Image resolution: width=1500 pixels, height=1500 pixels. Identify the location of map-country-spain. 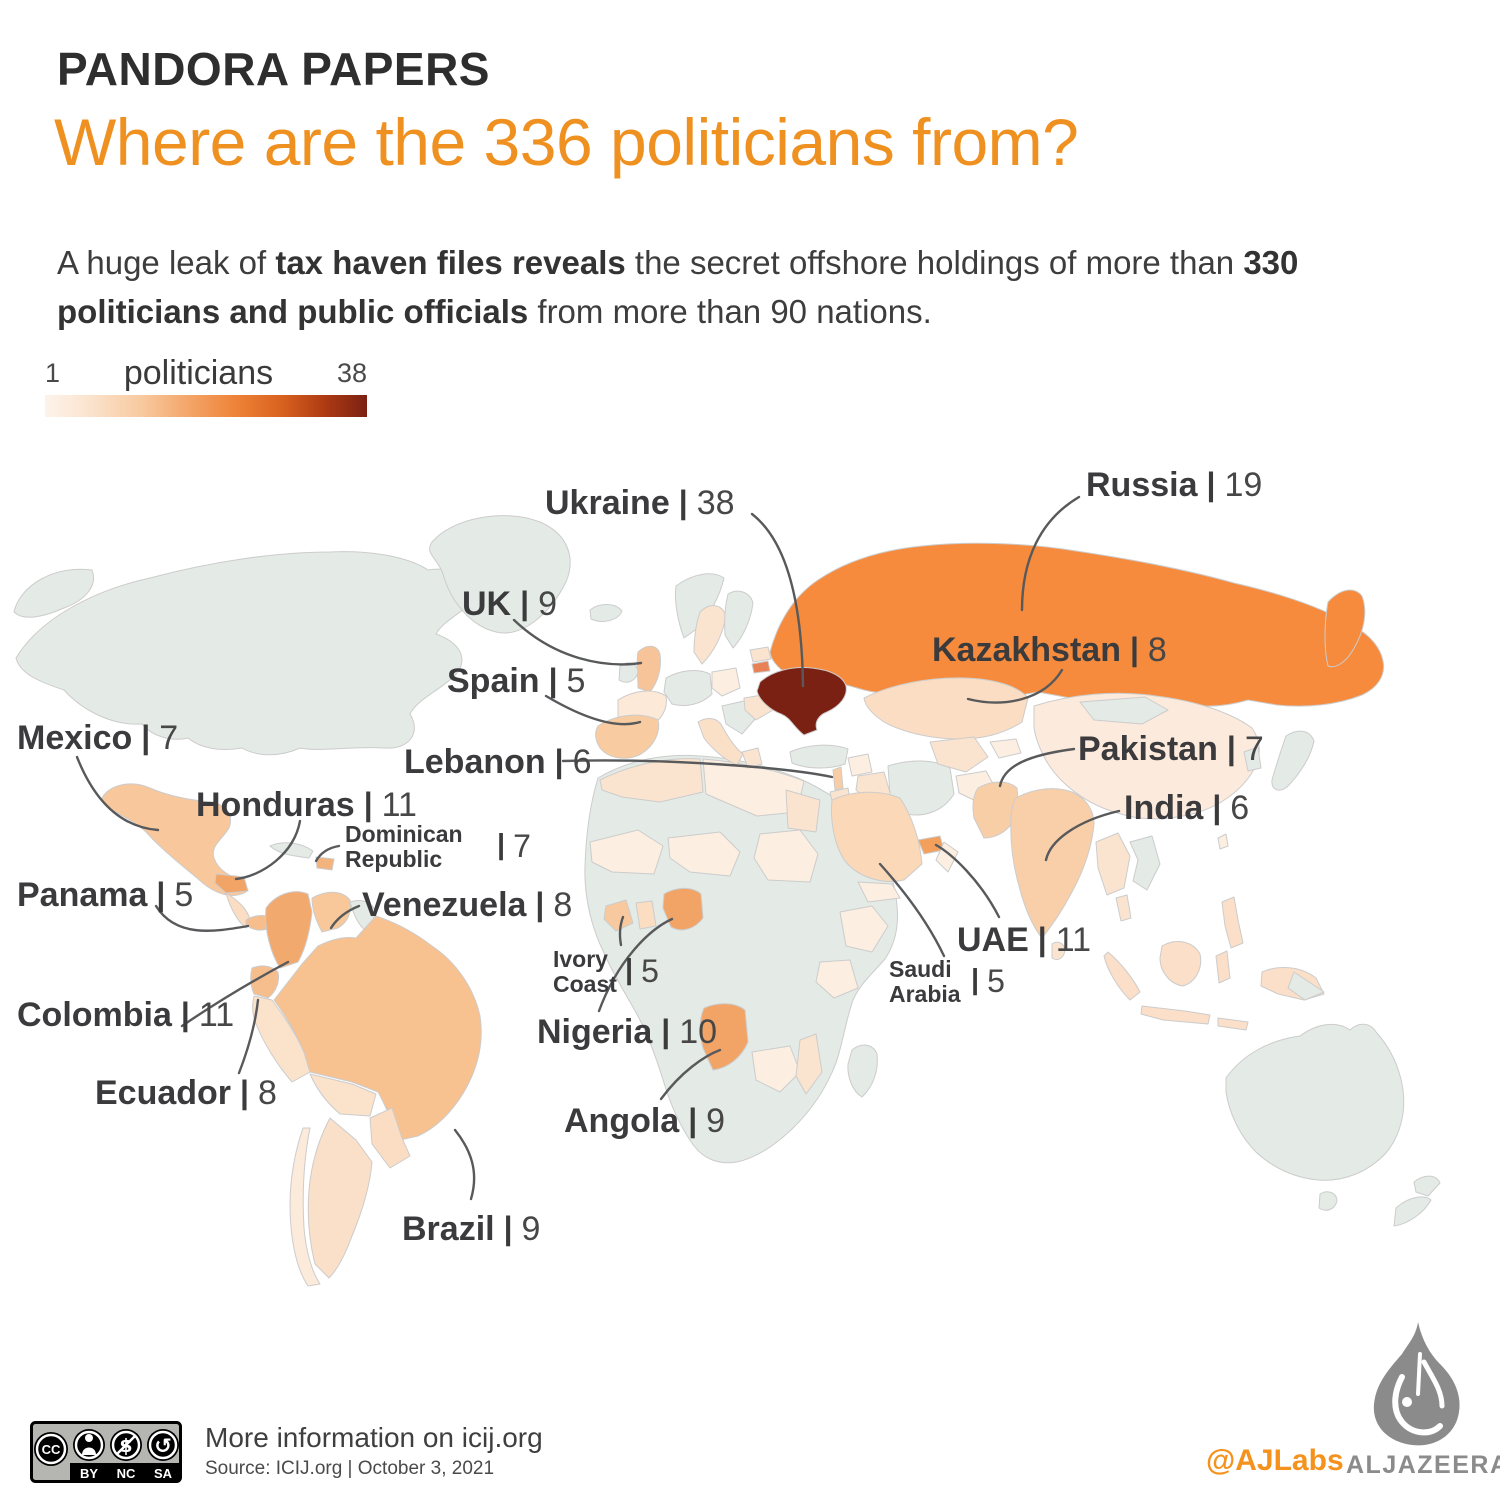
(627, 736).